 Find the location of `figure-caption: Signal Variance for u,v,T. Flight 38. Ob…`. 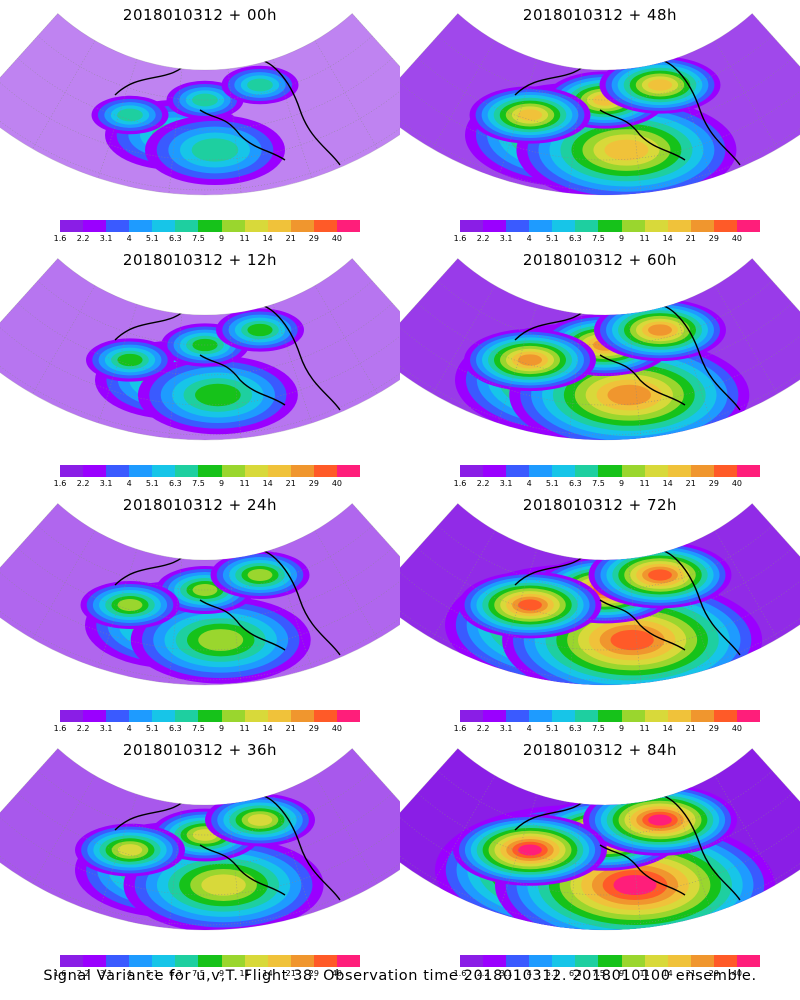

figure-caption: Signal Variance for u,v,T. Flight 38. Ob… is located at coordinates (400, 976).